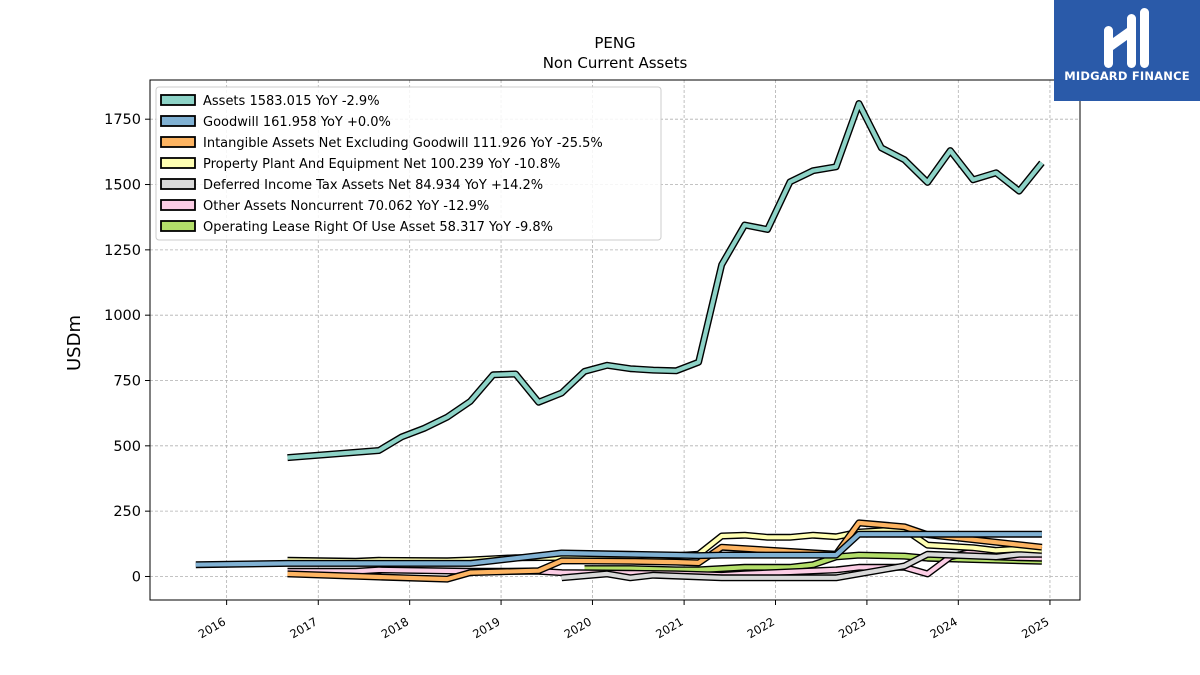 Image resolution: width=1200 pixels, height=675 pixels. Describe the element at coordinates (127, 447) in the screenshot. I see `y-tick-label: 500` at that location.